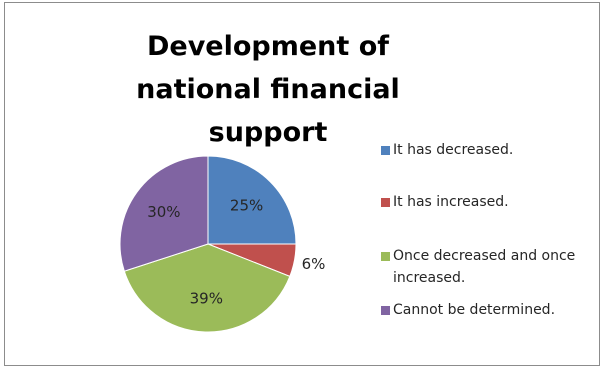 The width and height of the screenshot is (604, 368). Describe the element at coordinates (385, 256) in the screenshot. I see `legend-swatch-mixed` at that location.